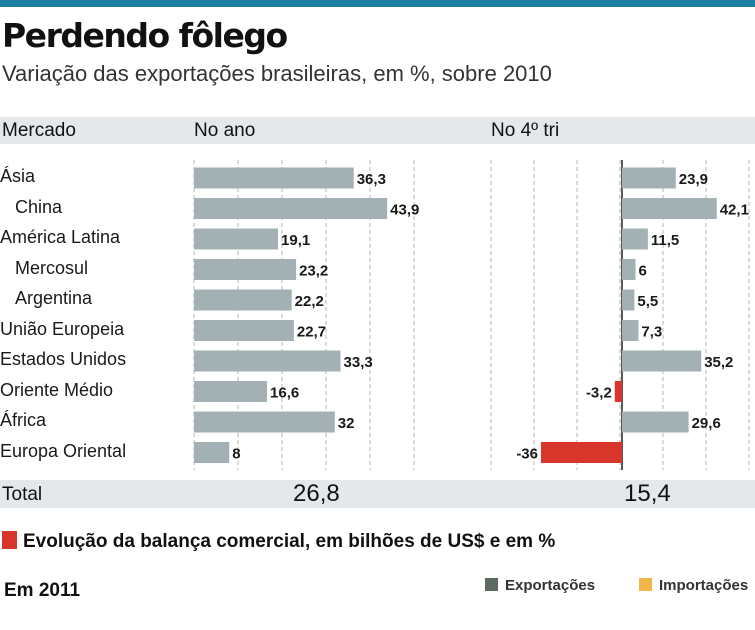  I want to click on total-band, so click(377, 494).